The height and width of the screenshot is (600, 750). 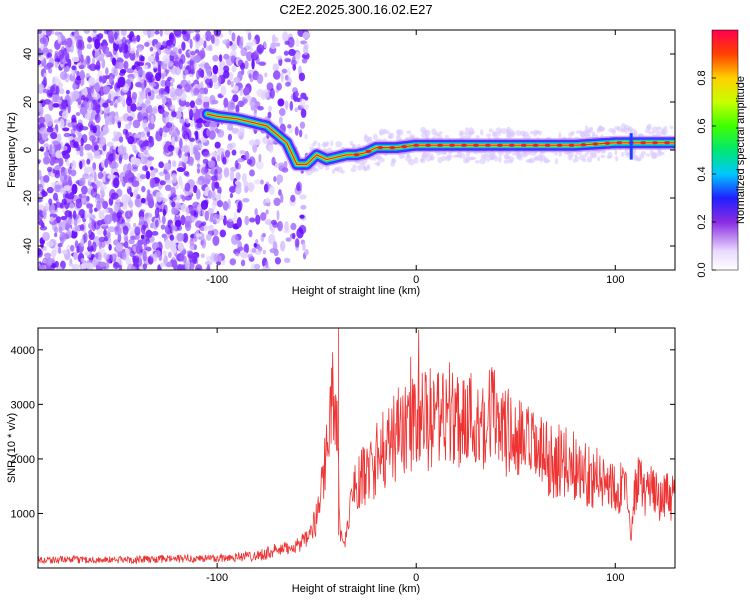 What do you see at coordinates (615, 578) in the screenshot?
I see `x-tick-label: 100` at bounding box center [615, 578].